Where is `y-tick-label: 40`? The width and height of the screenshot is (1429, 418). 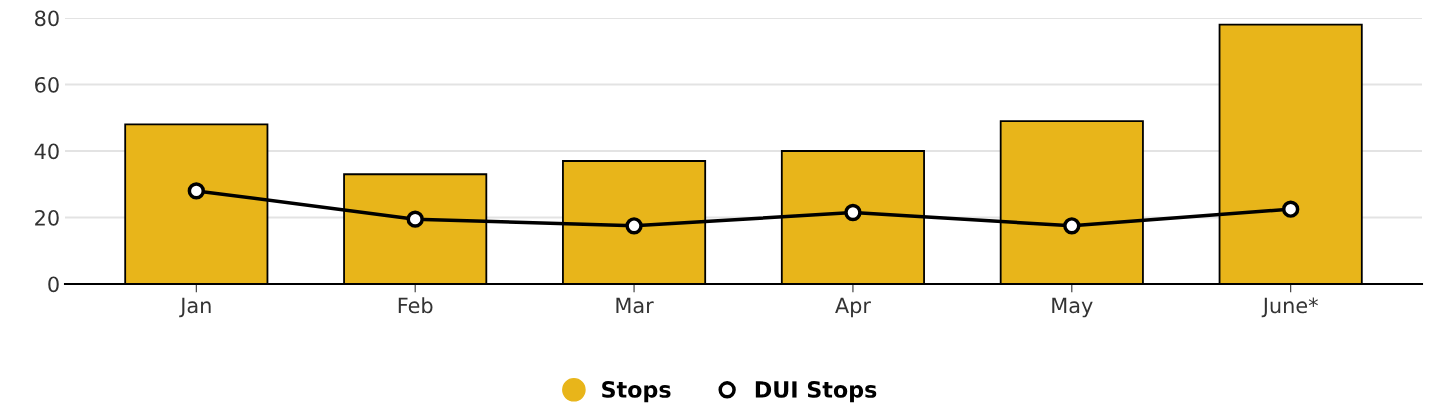
y-tick-label: 40 is located at coordinates (46, 151).